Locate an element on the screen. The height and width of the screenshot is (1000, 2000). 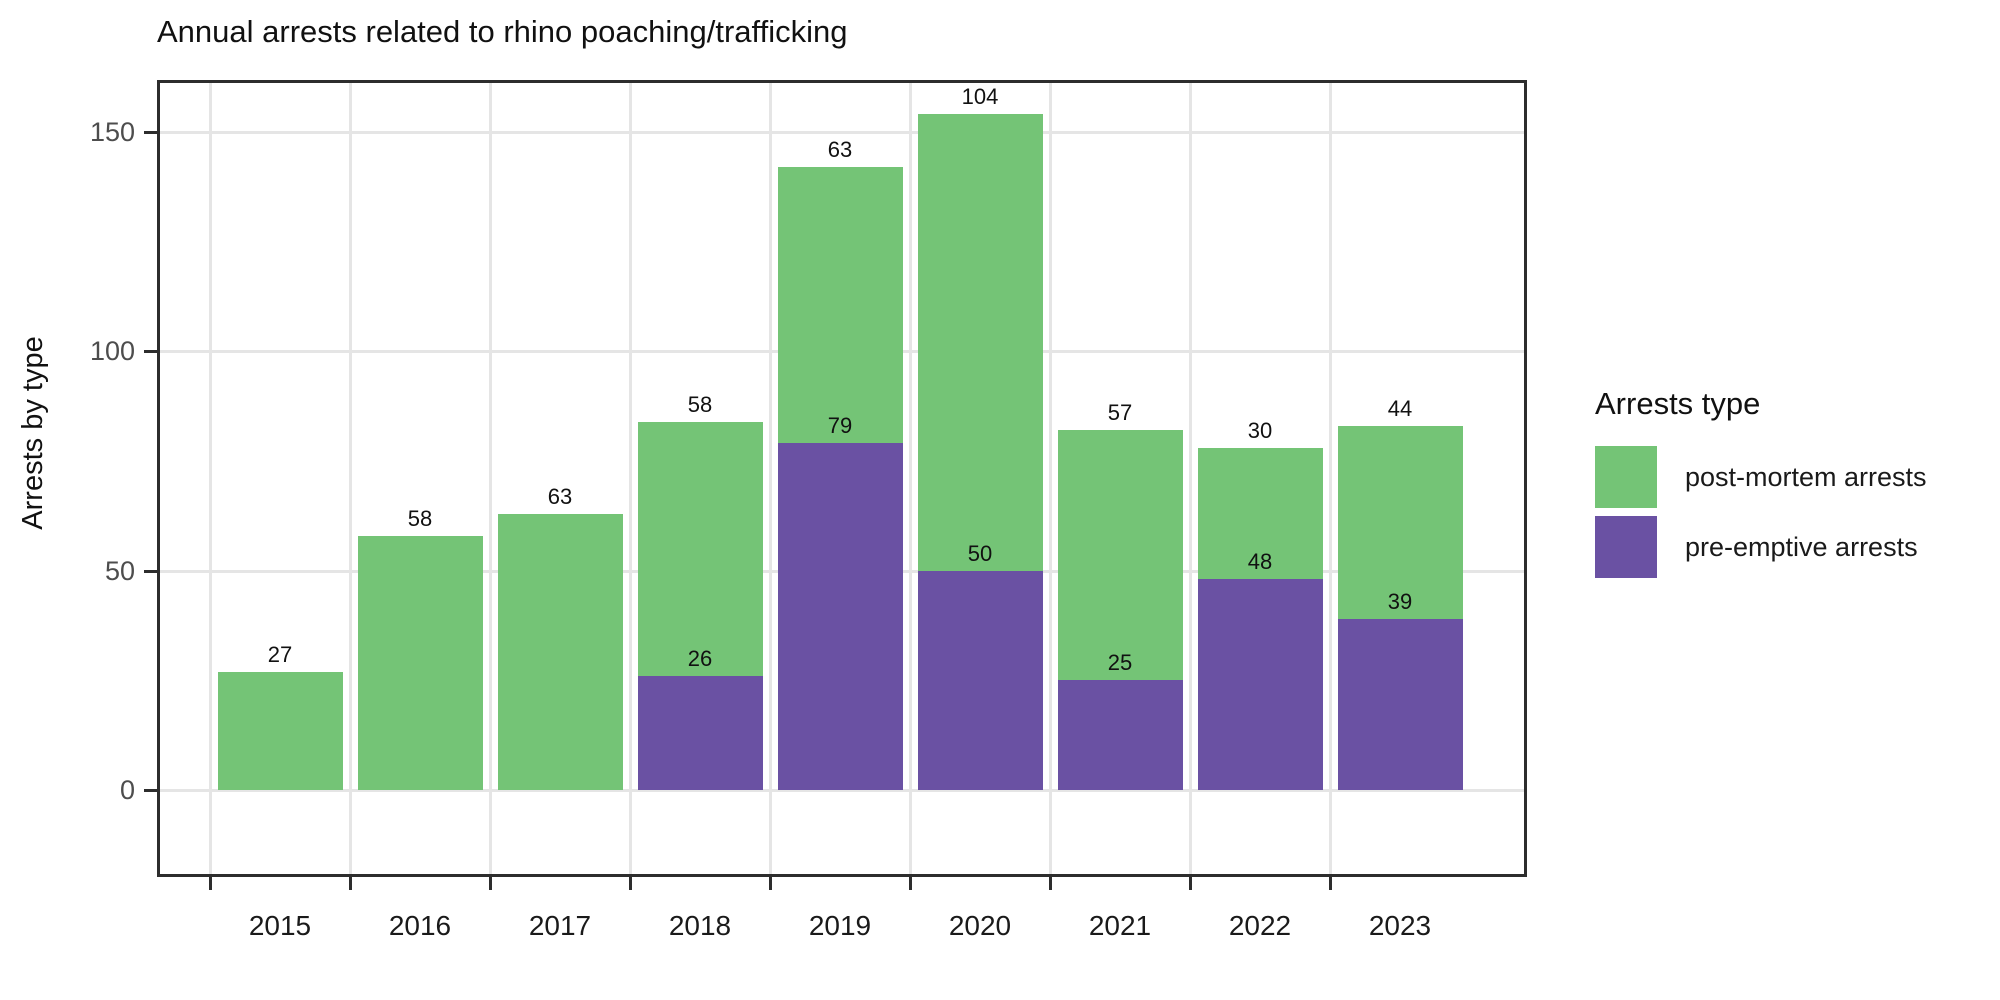
legend-item: pre-emptive arrests is located at coordinates (1761, 547).